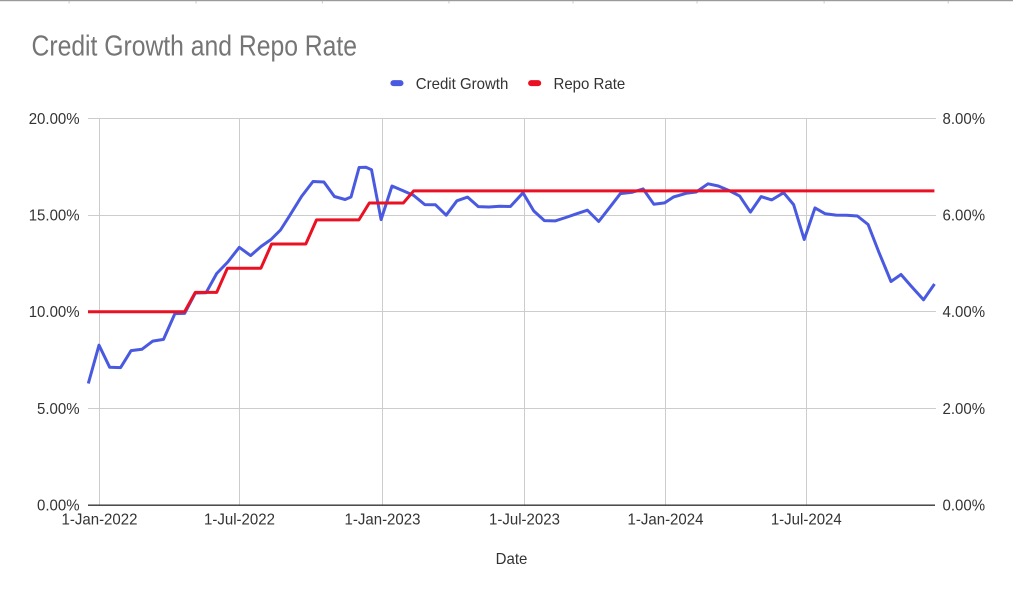  Describe the element at coordinates (590, 84) in the screenshot. I see `svg-text: Repo Rate` at that location.